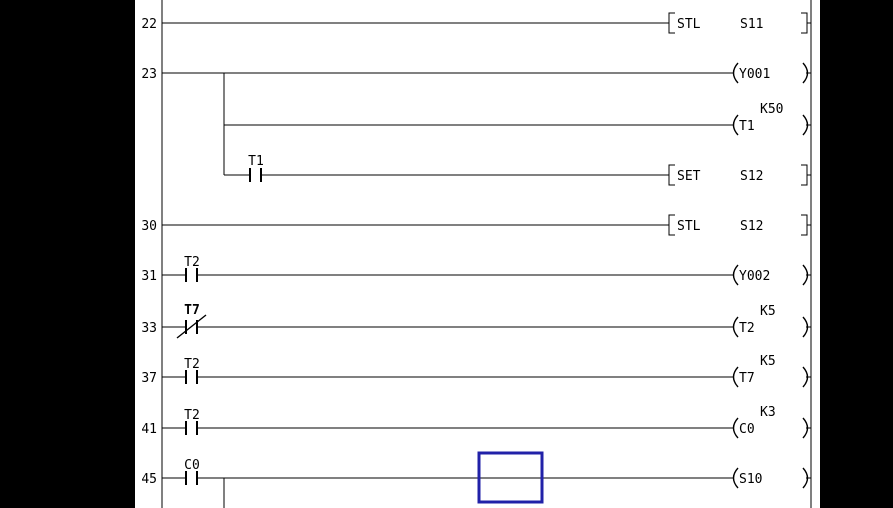 The image size is (893, 508). What do you see at coordinates (149, 378) in the screenshot?
I see `step-number: 37` at bounding box center [149, 378].